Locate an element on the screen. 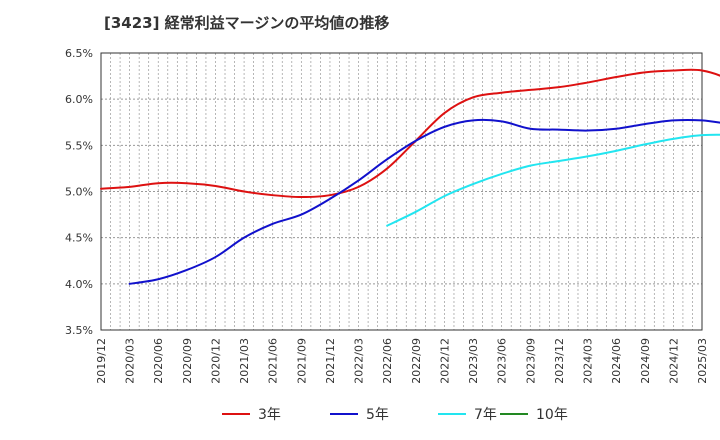 The width and height of the screenshot is (720, 440). x-tick-label: 2020/09 is located at coordinates (187, 361).